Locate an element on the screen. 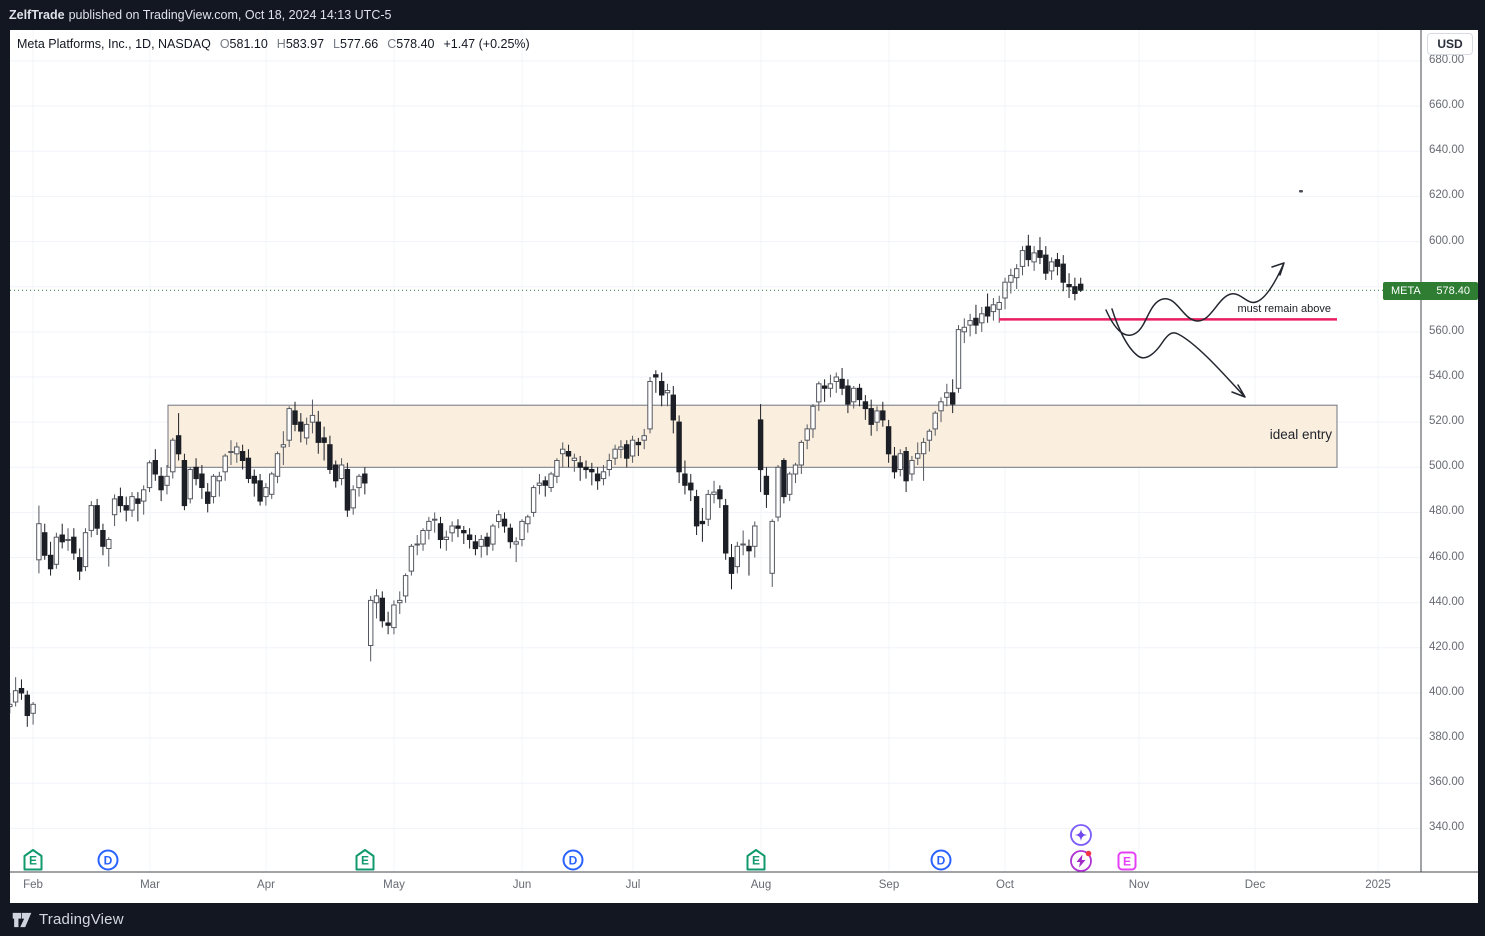 This screenshot has width=1485, height=936. sparkle-marker-icon is located at coordinates (1081, 835).